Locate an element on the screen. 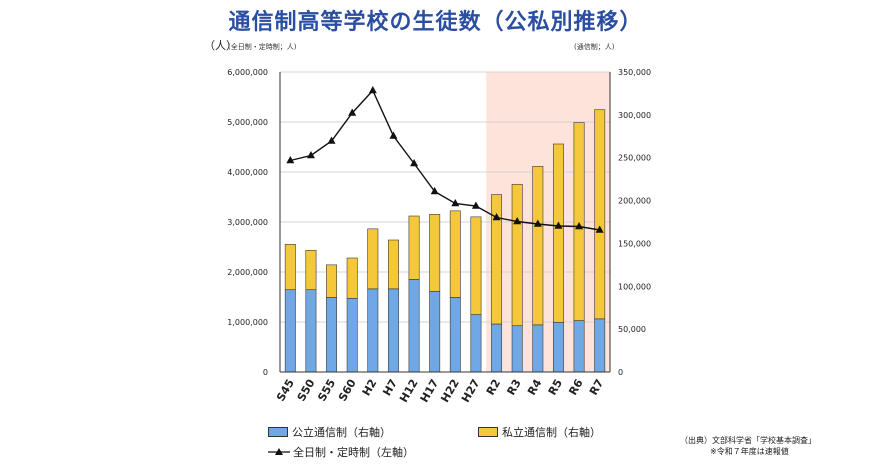 The height and width of the screenshot is (469, 871). marker-fulltime-H2 is located at coordinates (372, 90).